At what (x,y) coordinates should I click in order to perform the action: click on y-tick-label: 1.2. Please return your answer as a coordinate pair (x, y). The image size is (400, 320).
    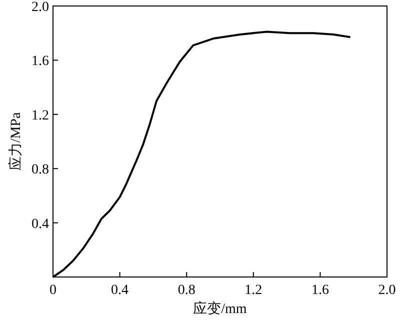
    Looking at the image, I should click on (40, 116).